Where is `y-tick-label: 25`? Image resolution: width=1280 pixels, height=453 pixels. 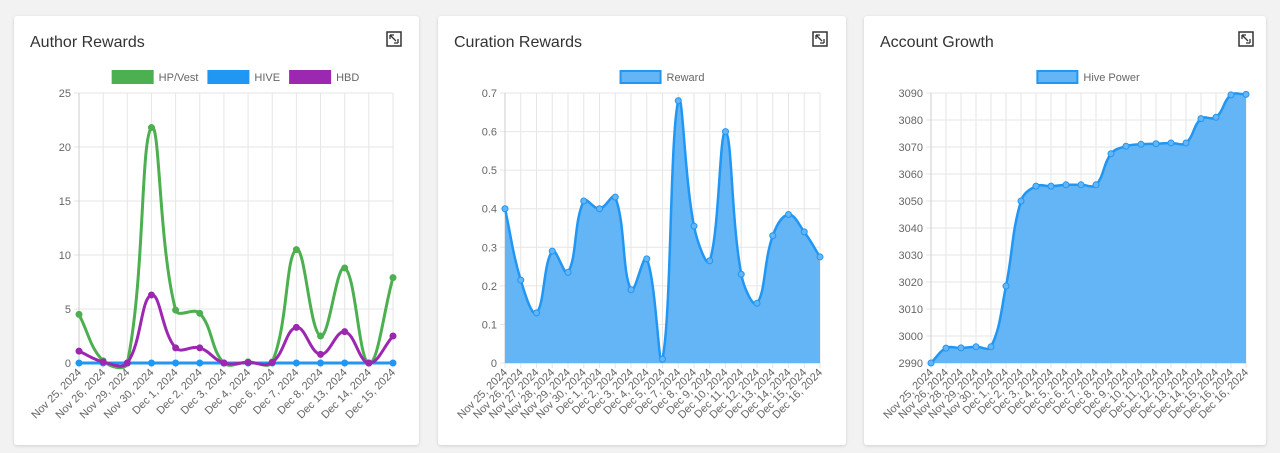
y-tick-label: 25 is located at coordinates (65, 94).